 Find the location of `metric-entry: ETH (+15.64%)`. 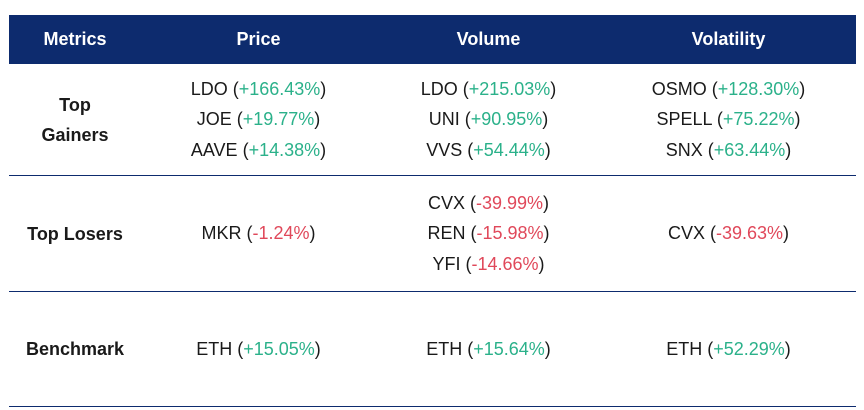

metric-entry: ETH (+15.64%) is located at coordinates (488, 349).